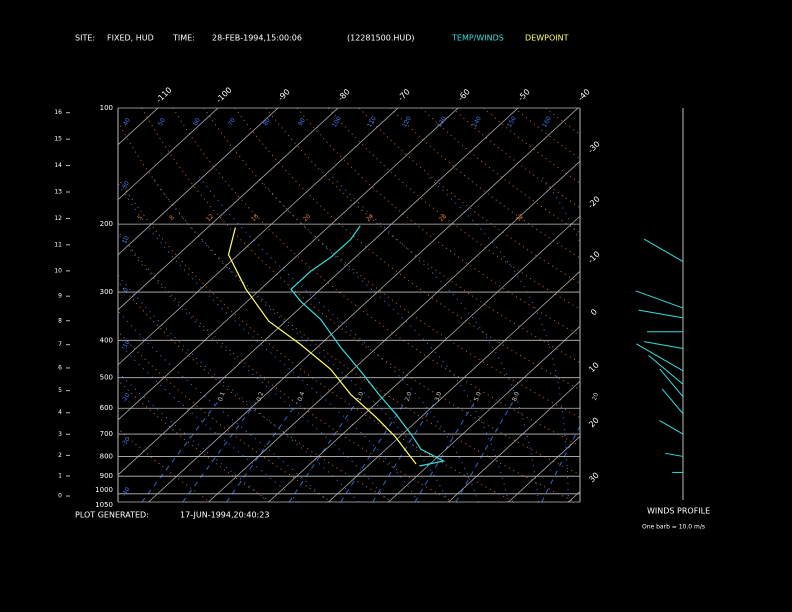 Image resolution: width=792 pixels, height=612 pixels. Describe the element at coordinates (172, 218) in the screenshot. I see `theta-label: 8` at that location.